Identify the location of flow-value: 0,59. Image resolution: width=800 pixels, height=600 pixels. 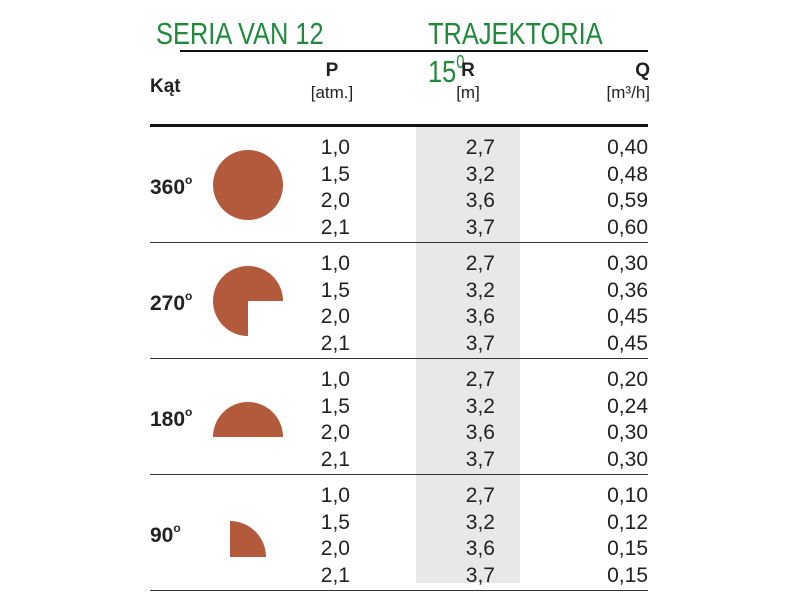
(627, 200).